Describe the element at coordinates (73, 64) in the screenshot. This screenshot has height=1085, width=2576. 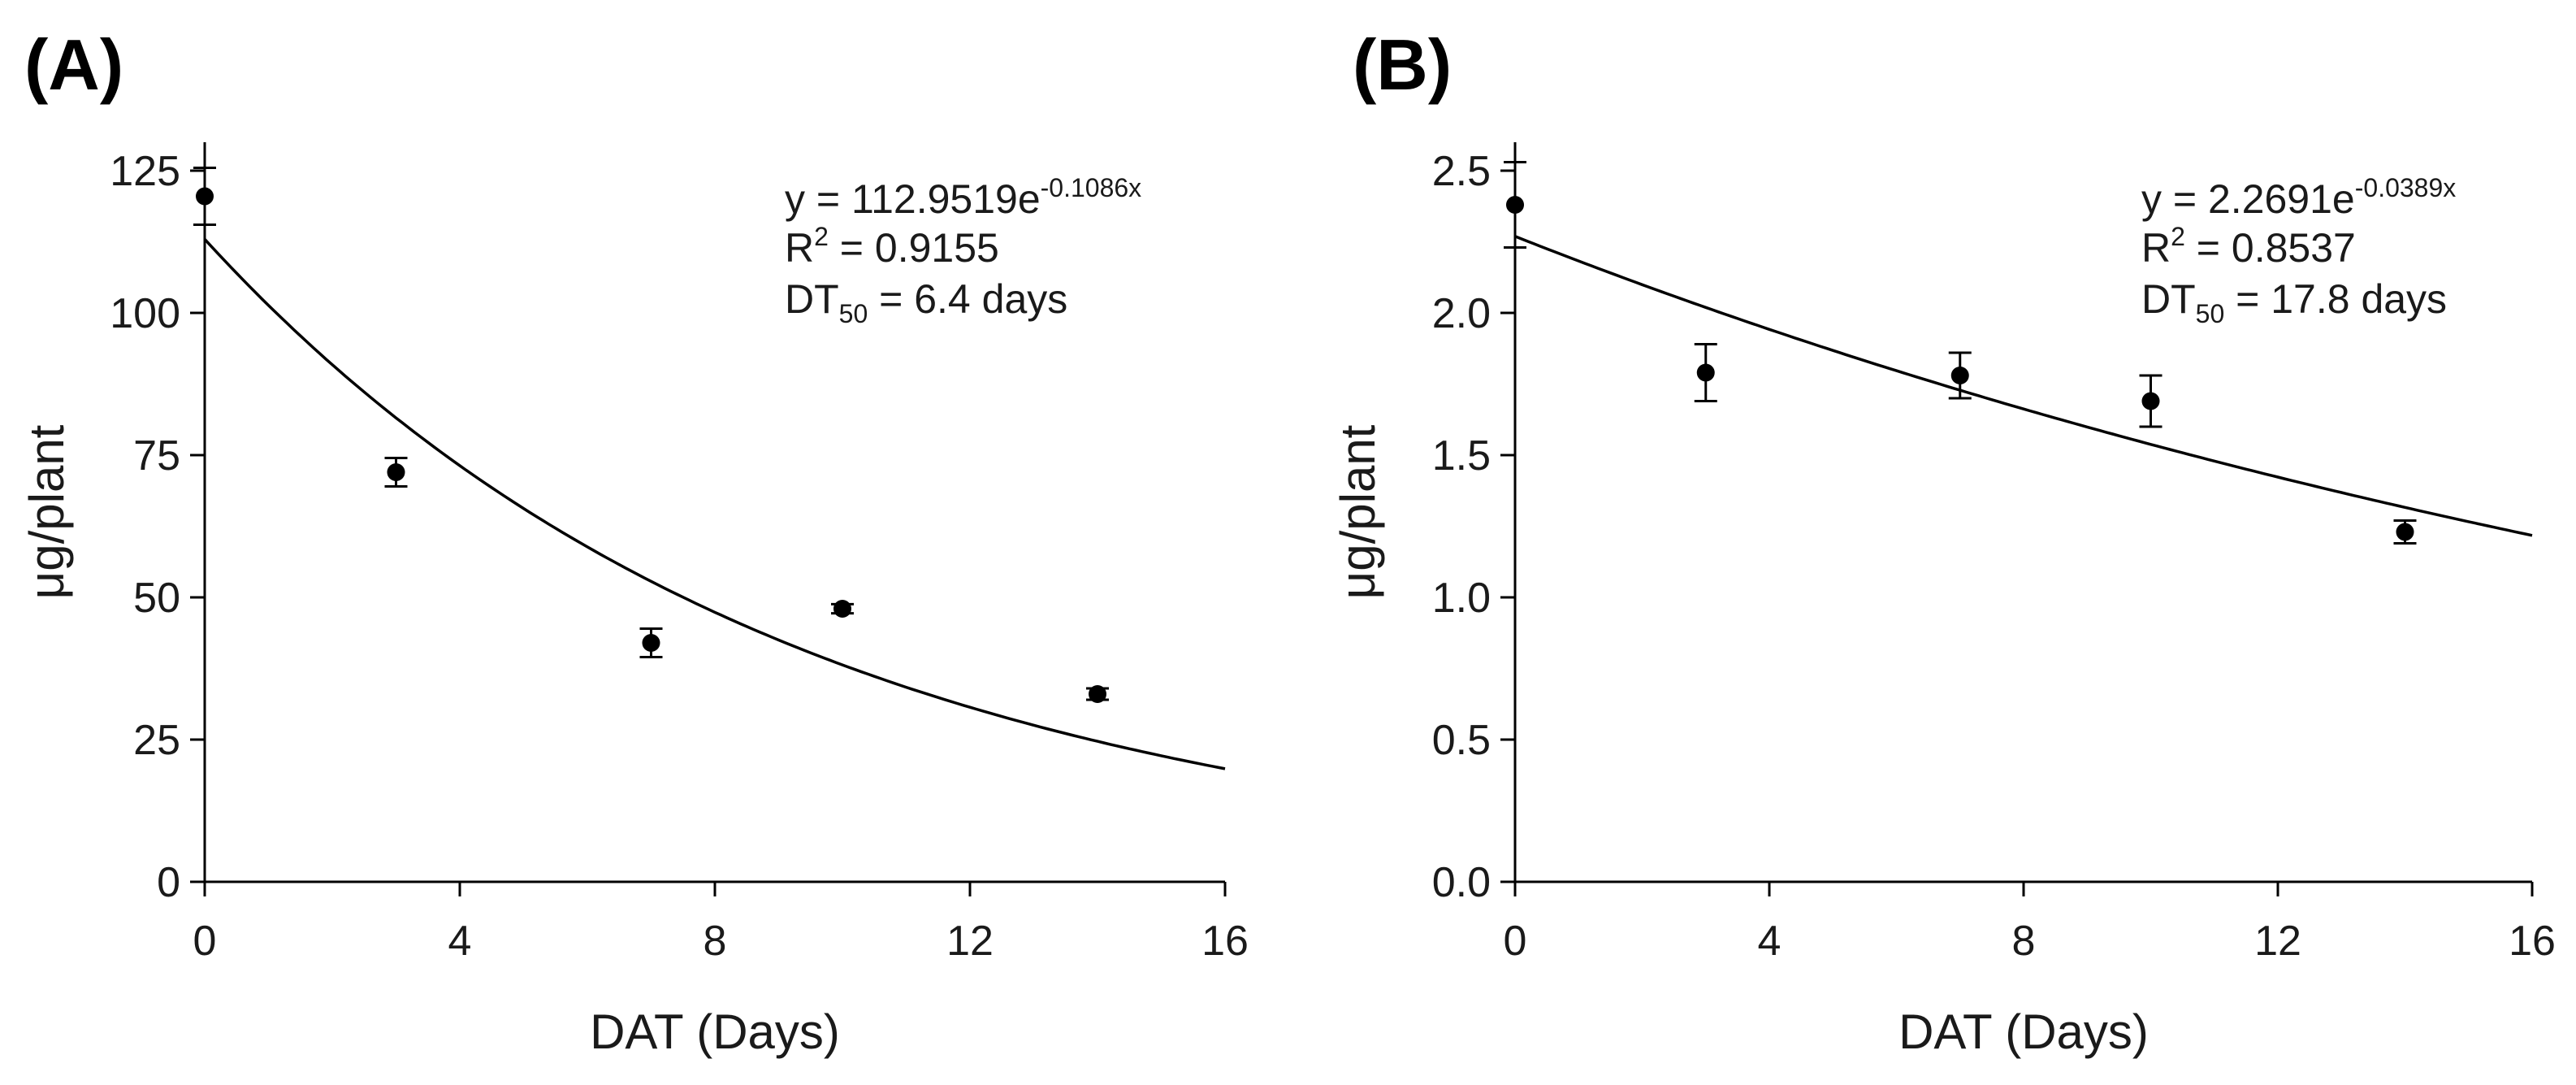
I see `panel-label-a: (A)` at that location.